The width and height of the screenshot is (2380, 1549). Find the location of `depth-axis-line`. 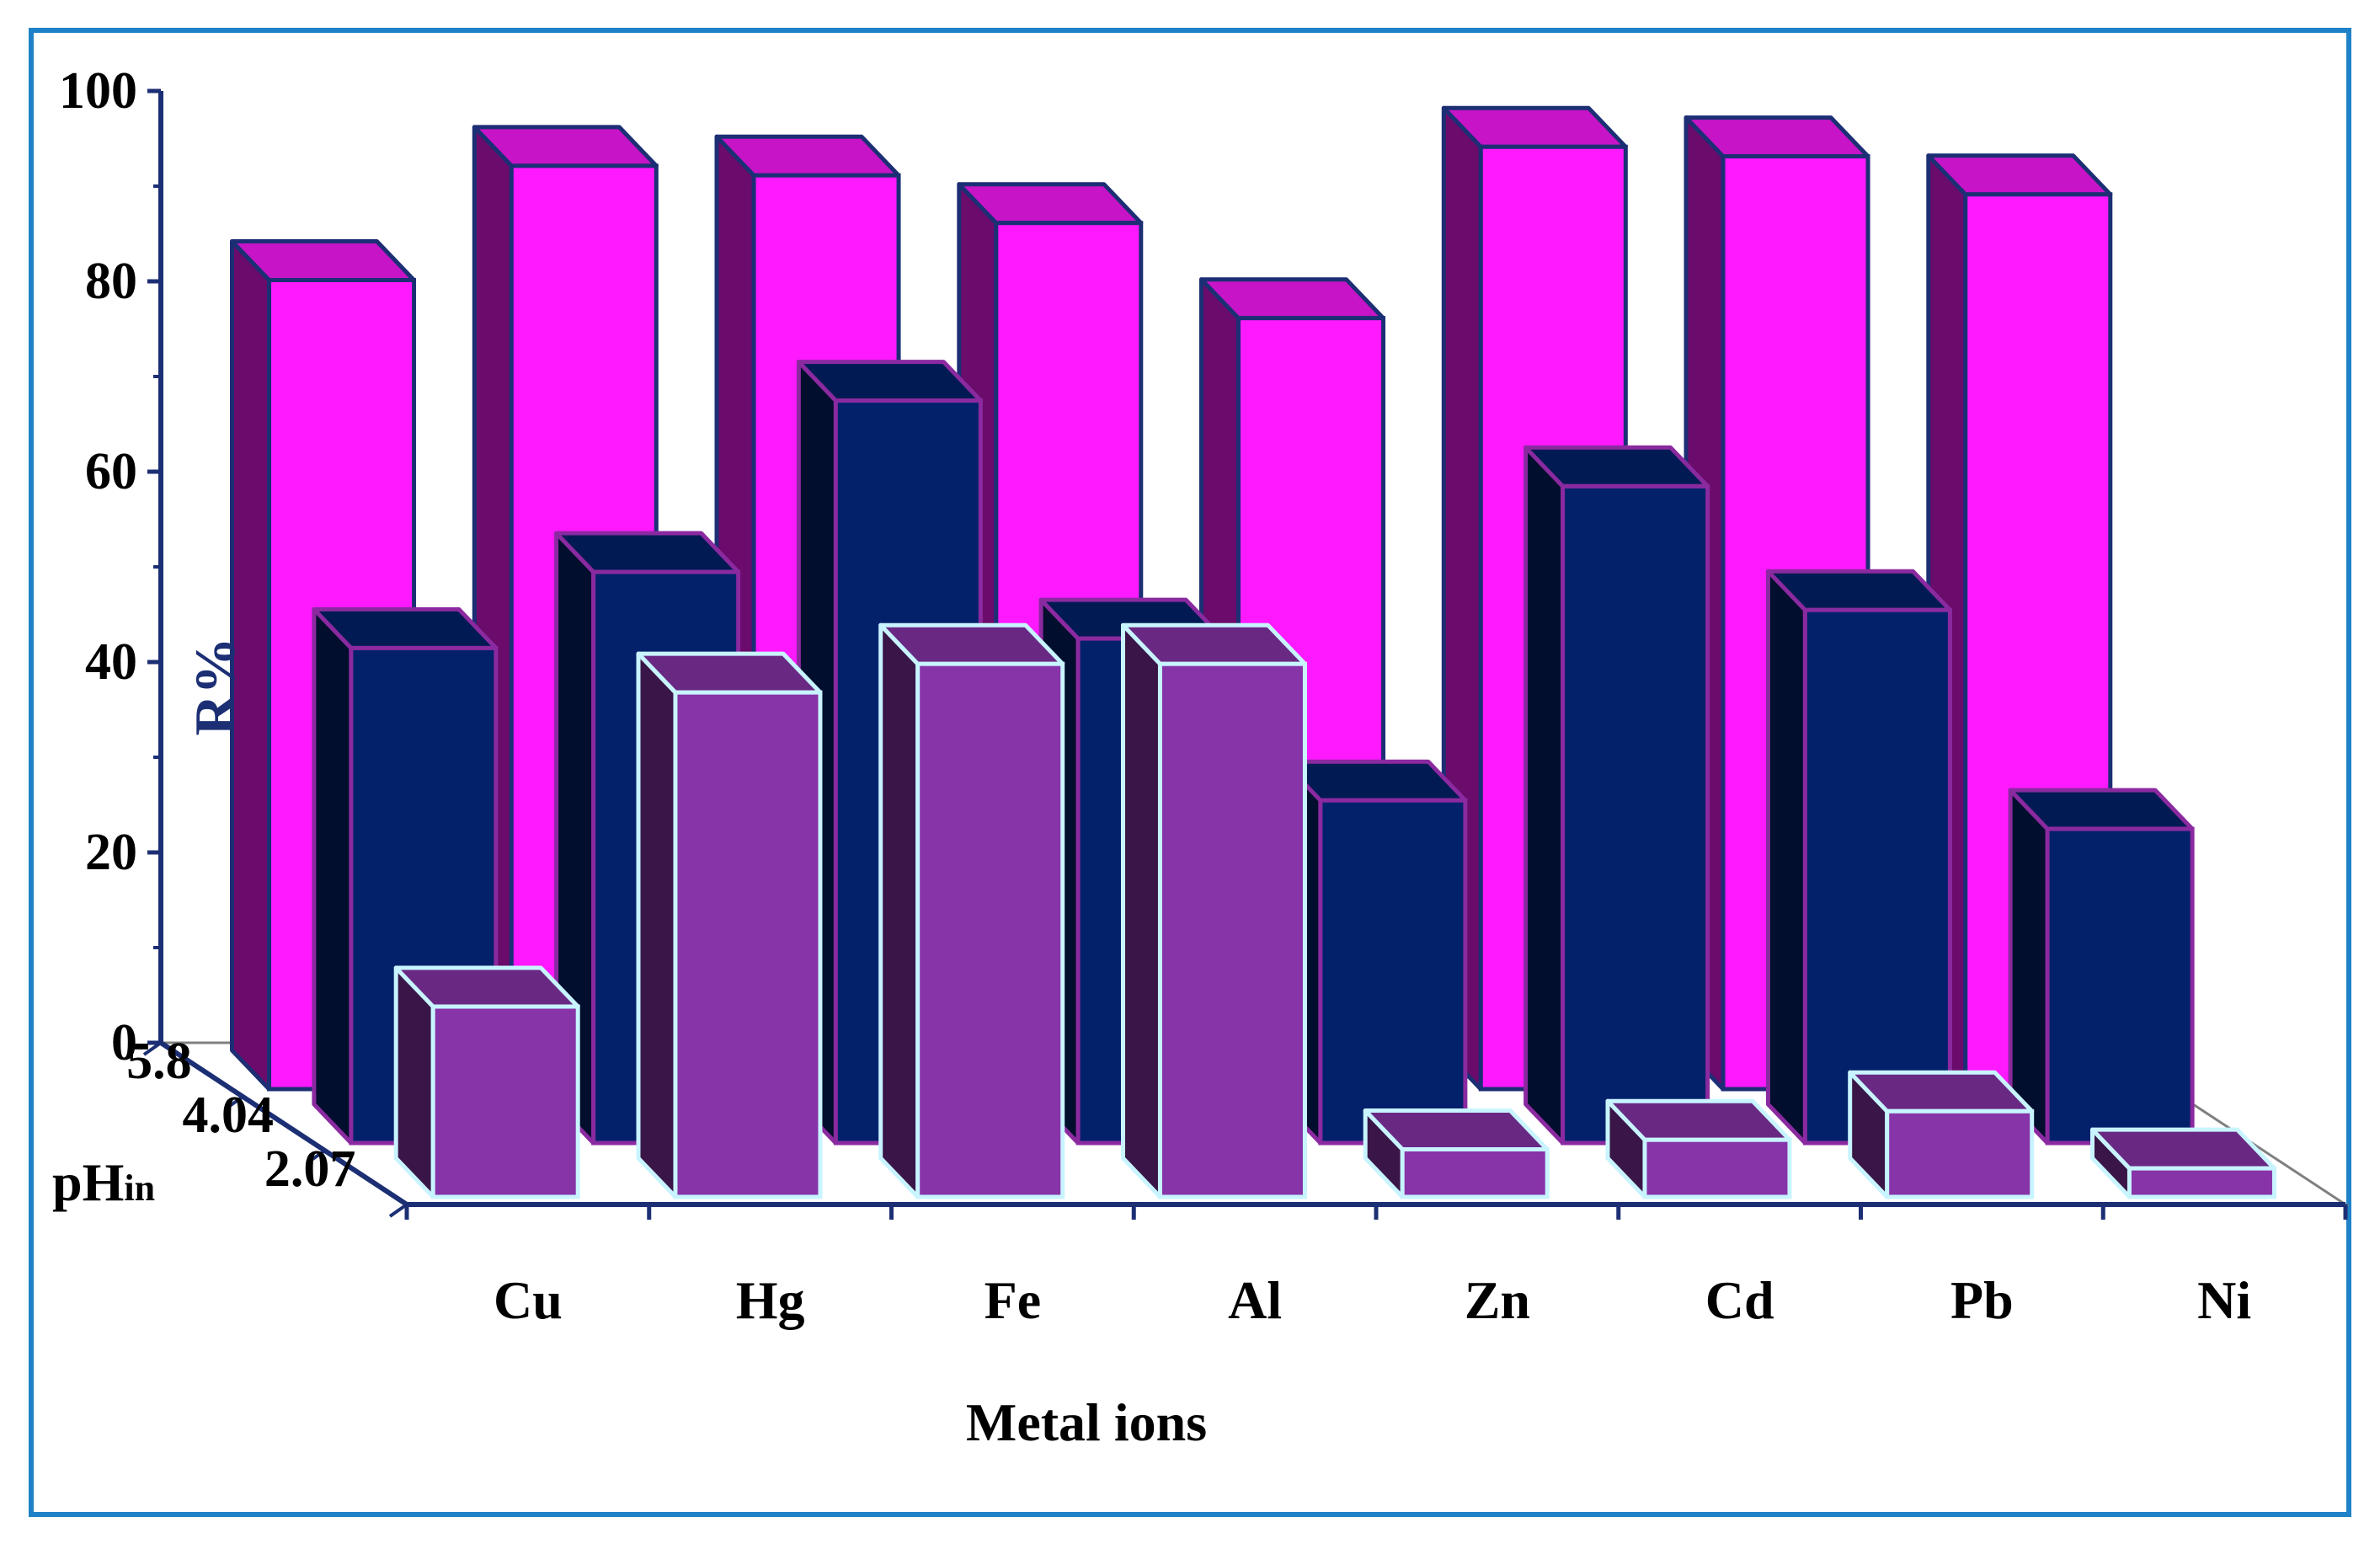

depth-axis-line is located at coordinates (283, 1123).